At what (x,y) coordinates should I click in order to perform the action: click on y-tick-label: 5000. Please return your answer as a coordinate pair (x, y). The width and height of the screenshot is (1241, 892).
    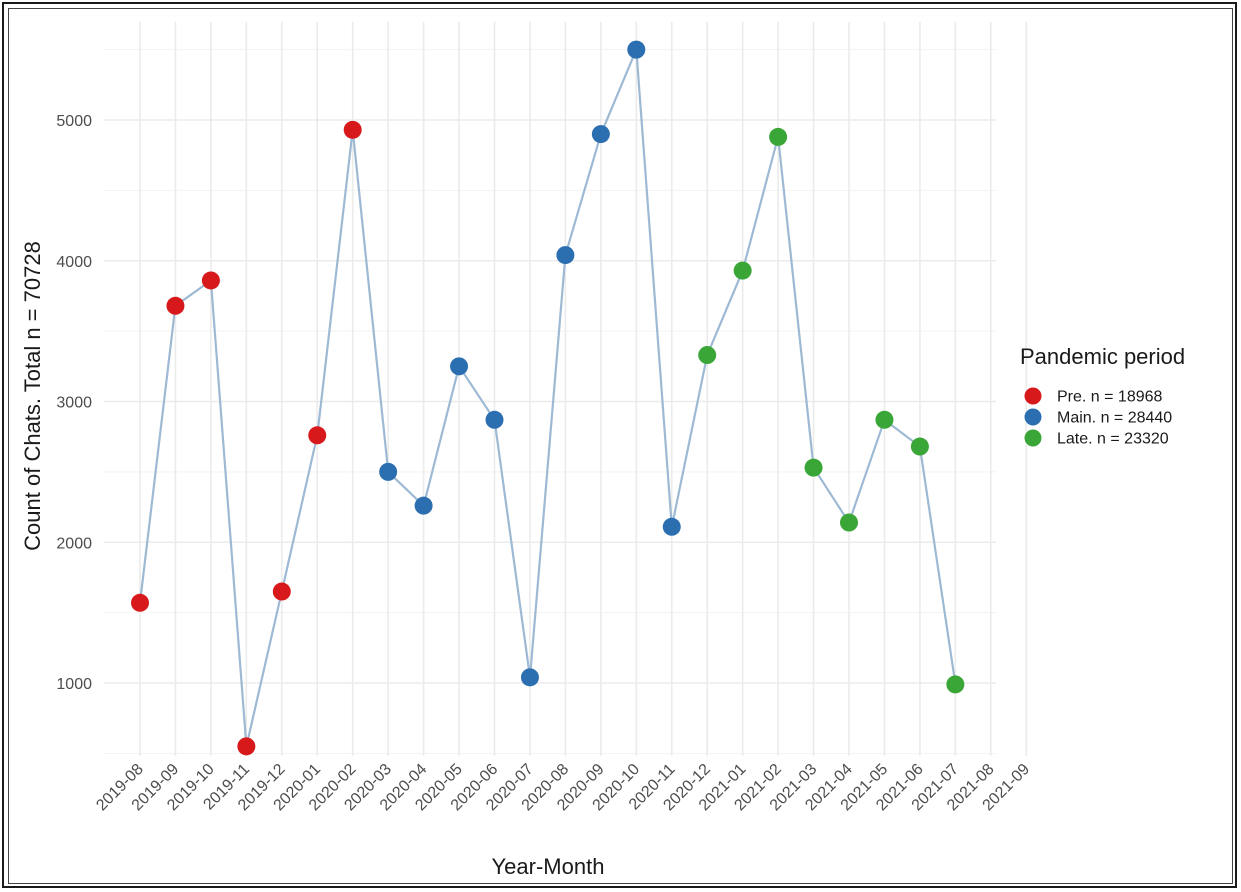
    Looking at the image, I should click on (74, 121).